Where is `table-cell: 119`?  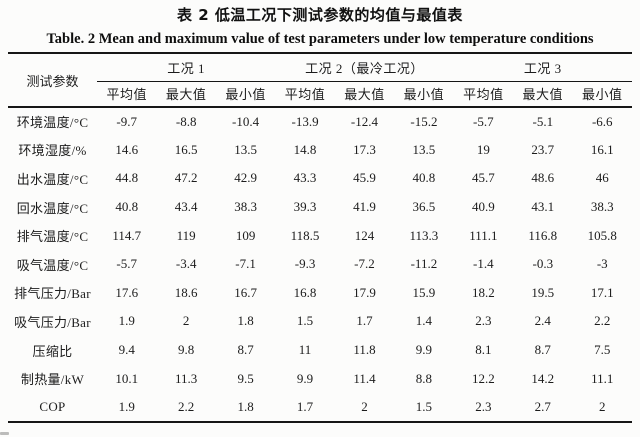
table-cell: 119 is located at coordinates (186, 235).